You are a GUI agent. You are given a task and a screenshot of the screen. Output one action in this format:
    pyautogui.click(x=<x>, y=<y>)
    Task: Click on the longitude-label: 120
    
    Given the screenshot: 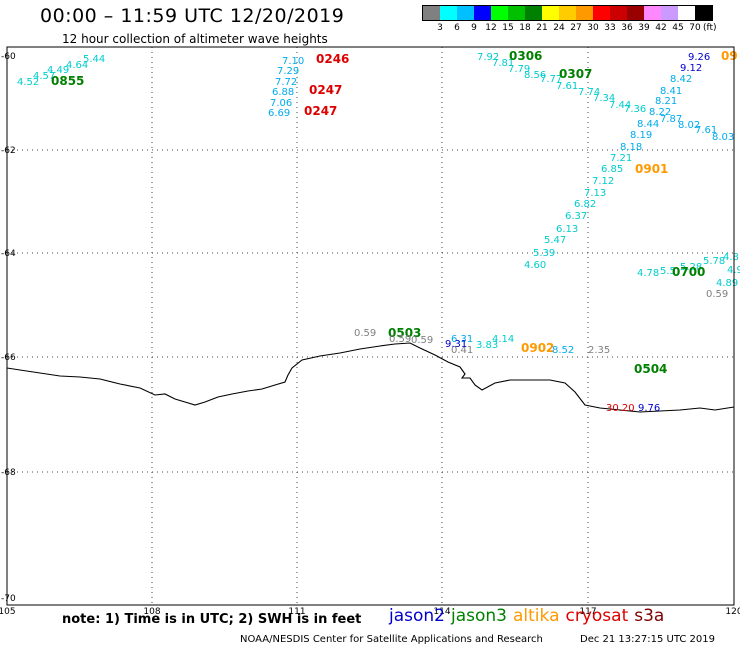 What is the action you would take?
    pyautogui.click(x=732, y=612)
    